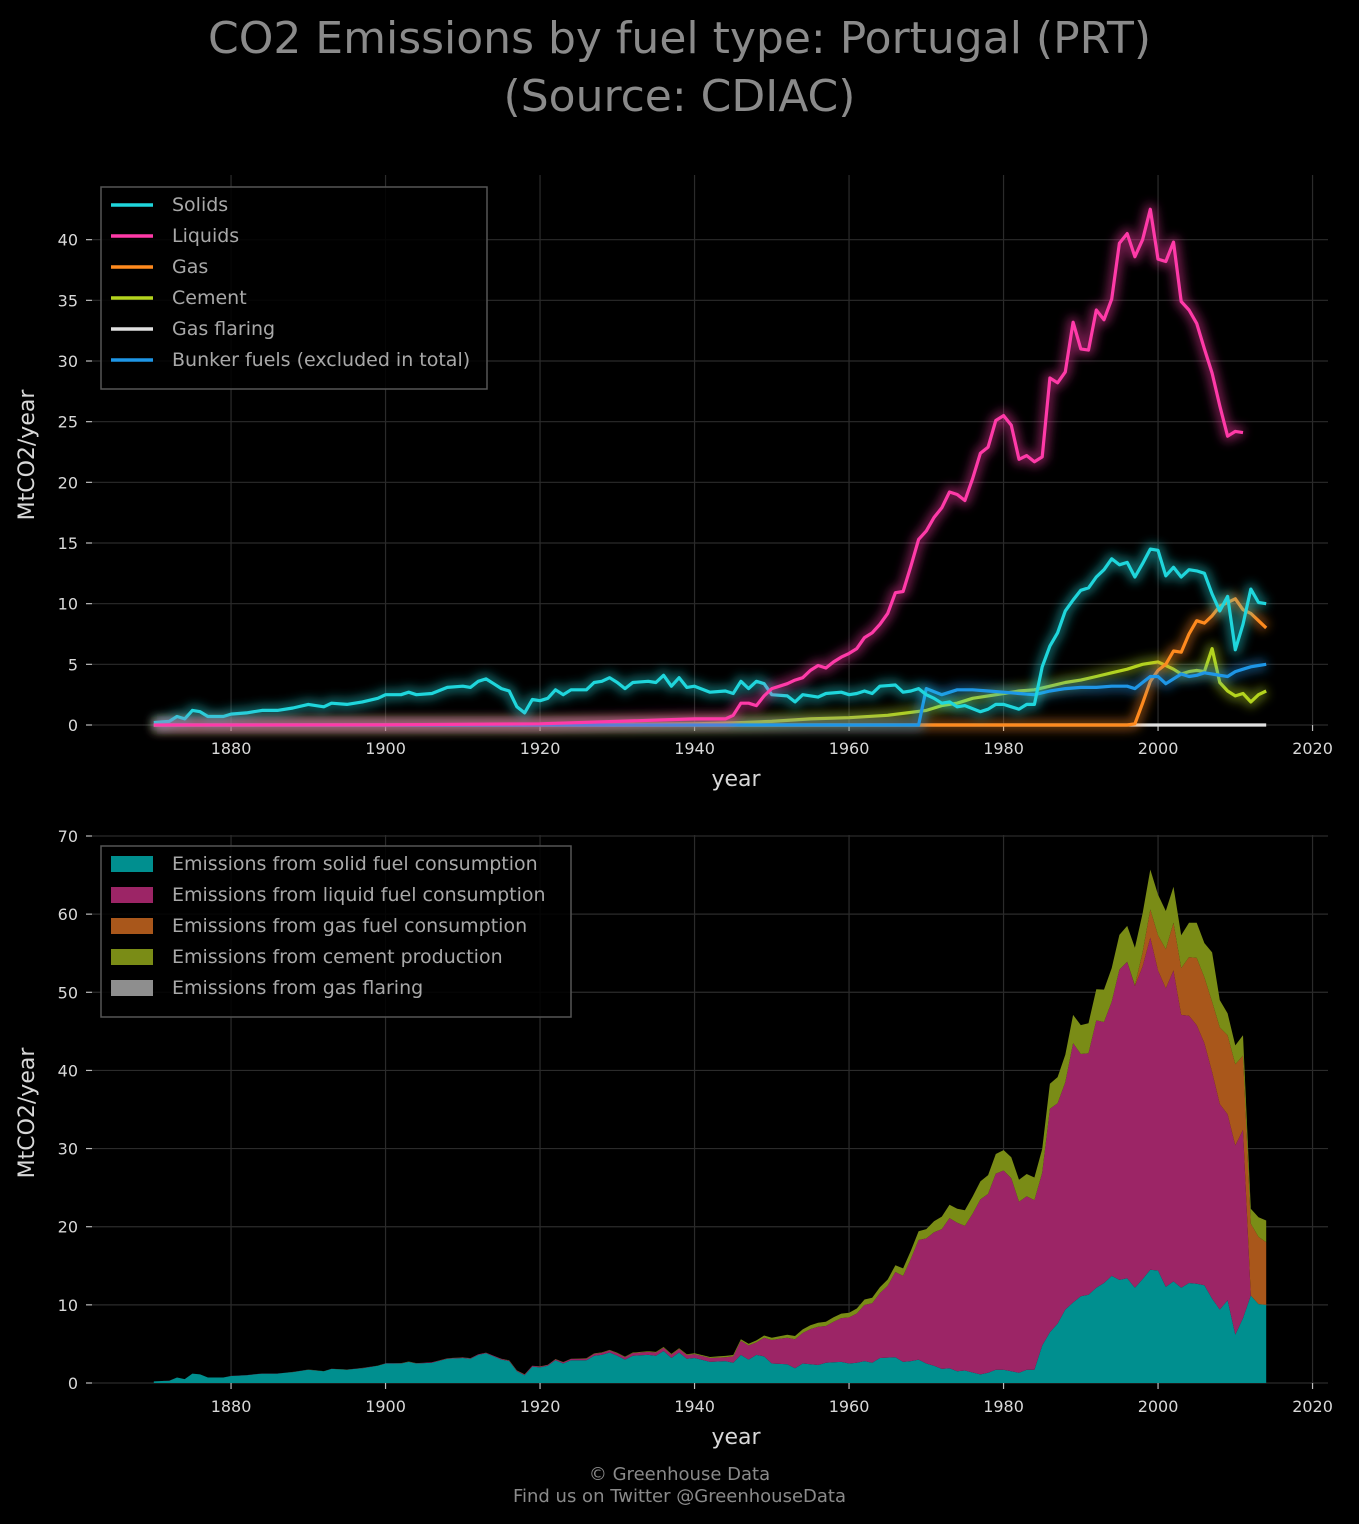  I want to click on top-ytick-label-35: 35, so click(68, 300).